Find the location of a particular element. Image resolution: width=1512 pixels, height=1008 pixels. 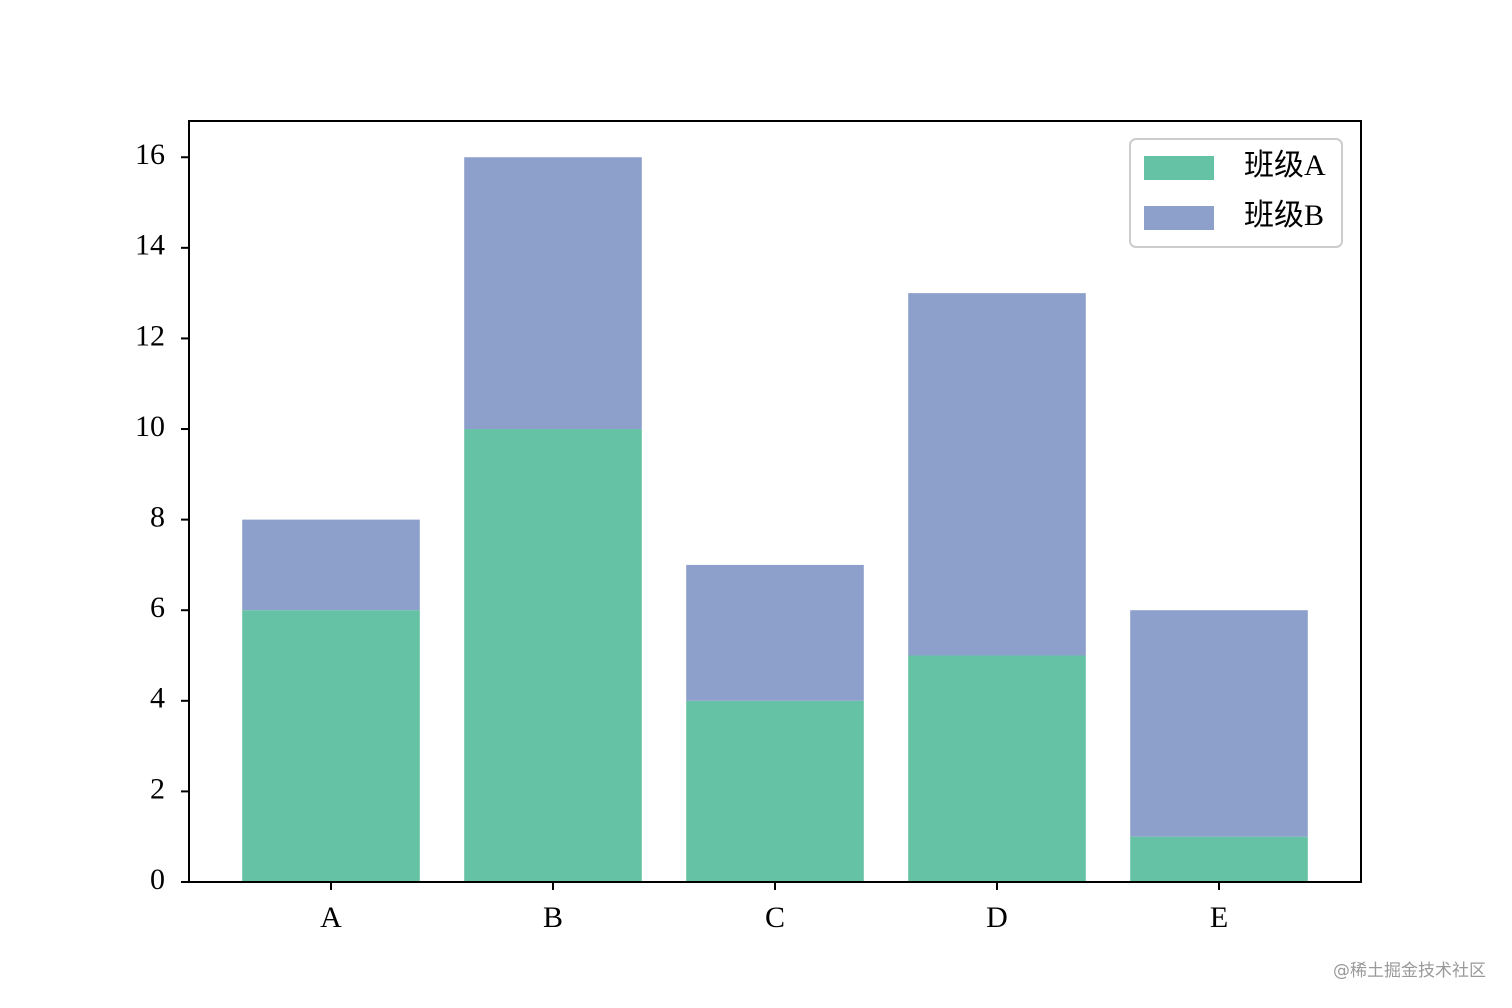

y-tick-label: 16 is located at coordinates (150, 154).